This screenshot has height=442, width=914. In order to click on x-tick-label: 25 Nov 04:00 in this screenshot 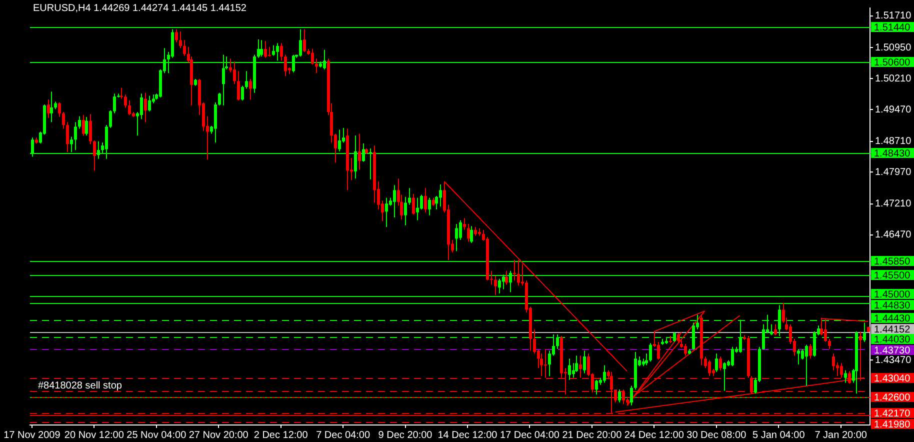, I will do `click(156, 435)`.